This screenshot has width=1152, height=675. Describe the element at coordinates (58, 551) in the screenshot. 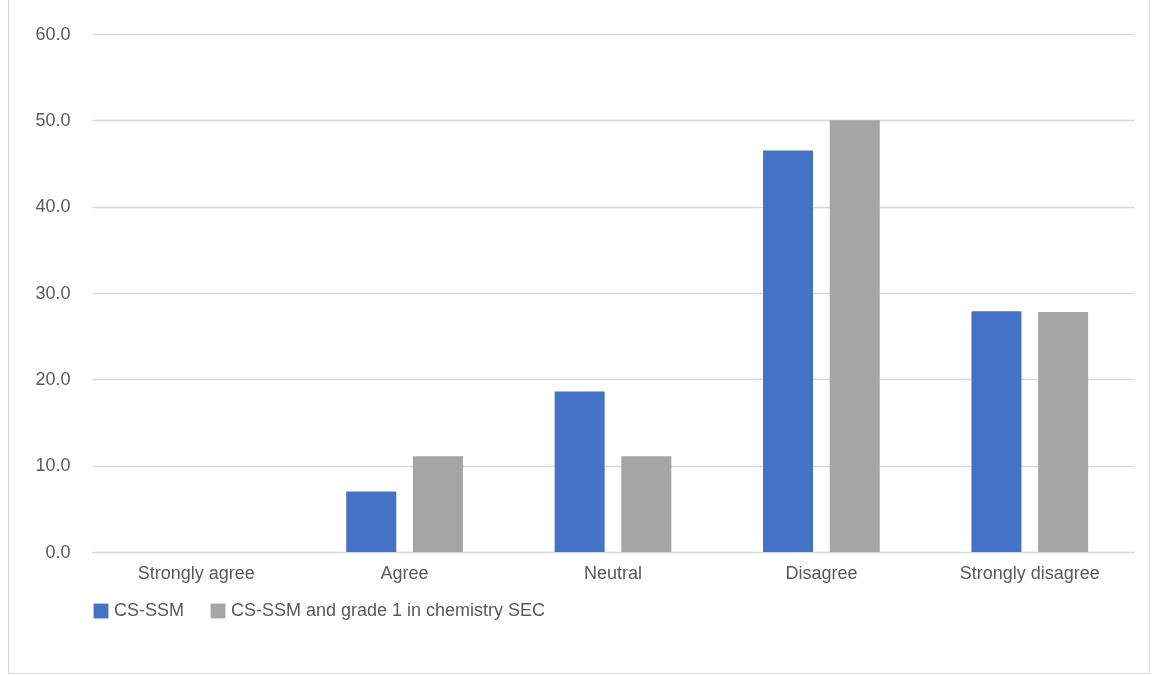

I see `y-tick-label: 0.0` at that location.